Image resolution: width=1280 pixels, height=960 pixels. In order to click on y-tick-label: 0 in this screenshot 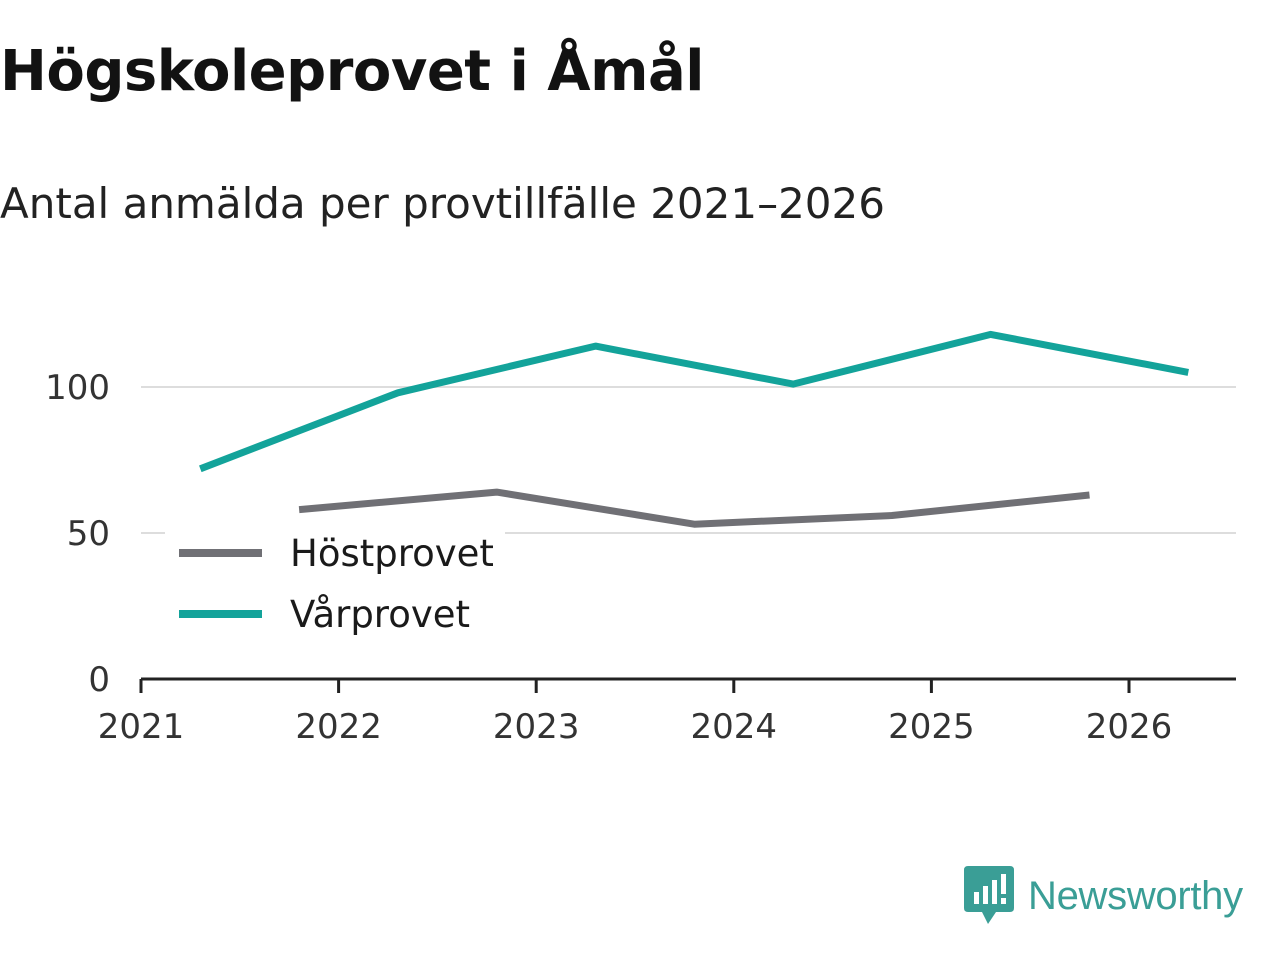, I will do `click(99, 680)`.